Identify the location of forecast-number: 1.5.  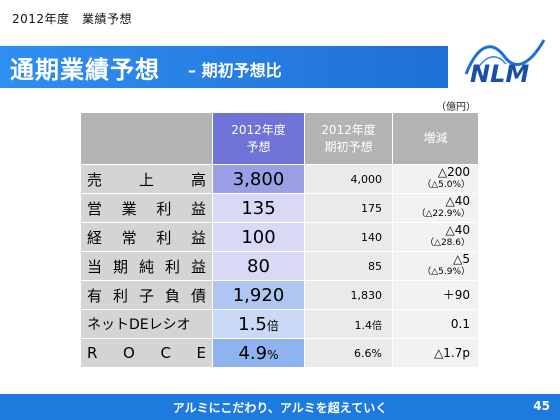
(252, 324).